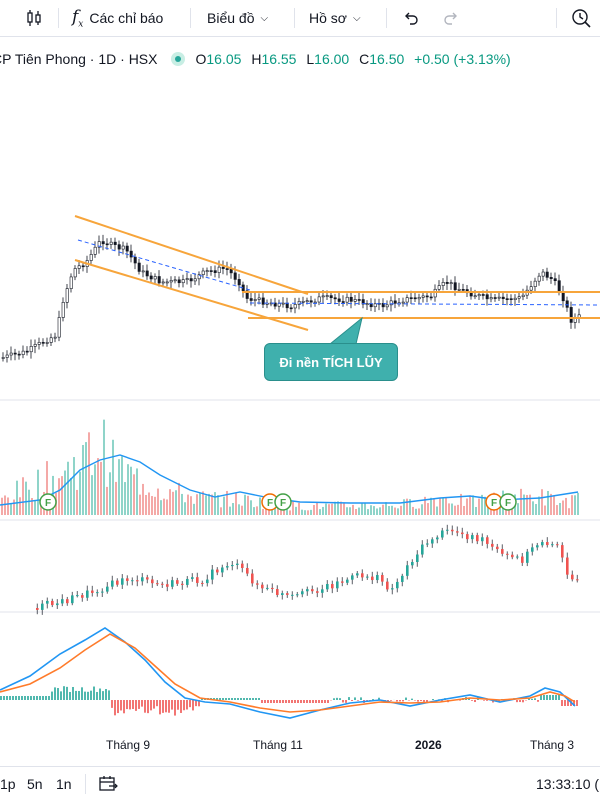 Image resolution: width=600 pixels, height=801 pixels. I want to click on candlestick-icon, so click(34, 18).